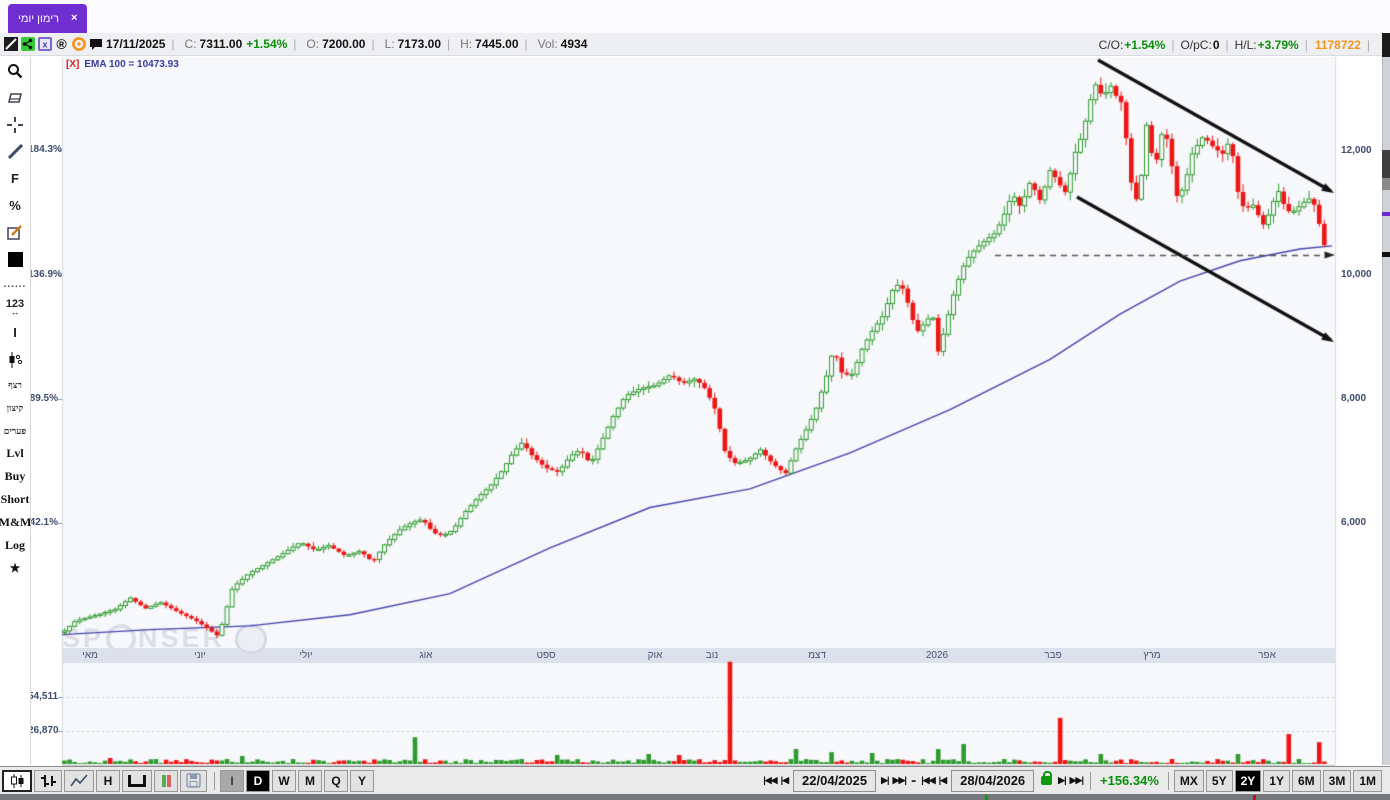 This screenshot has width=1390, height=800. Describe the element at coordinates (362, 780) in the screenshot. I see `period-yearly-button: Y` at that location.